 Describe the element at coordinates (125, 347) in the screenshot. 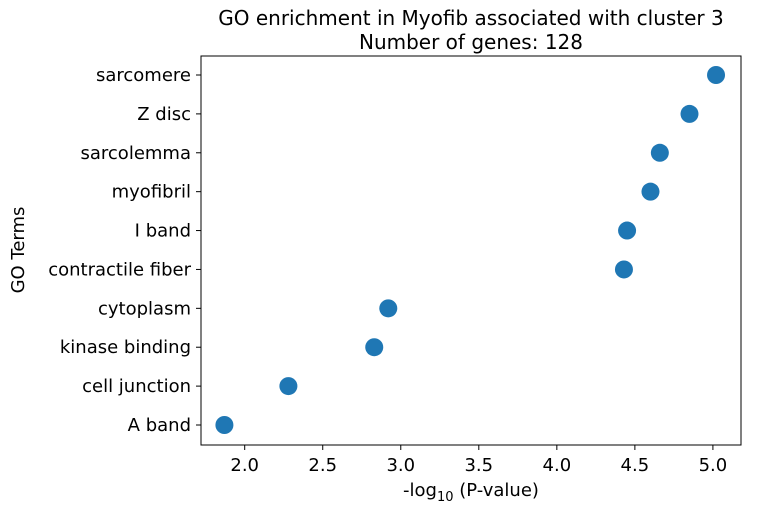

I see `y-tick-label: kinase binding` at that location.